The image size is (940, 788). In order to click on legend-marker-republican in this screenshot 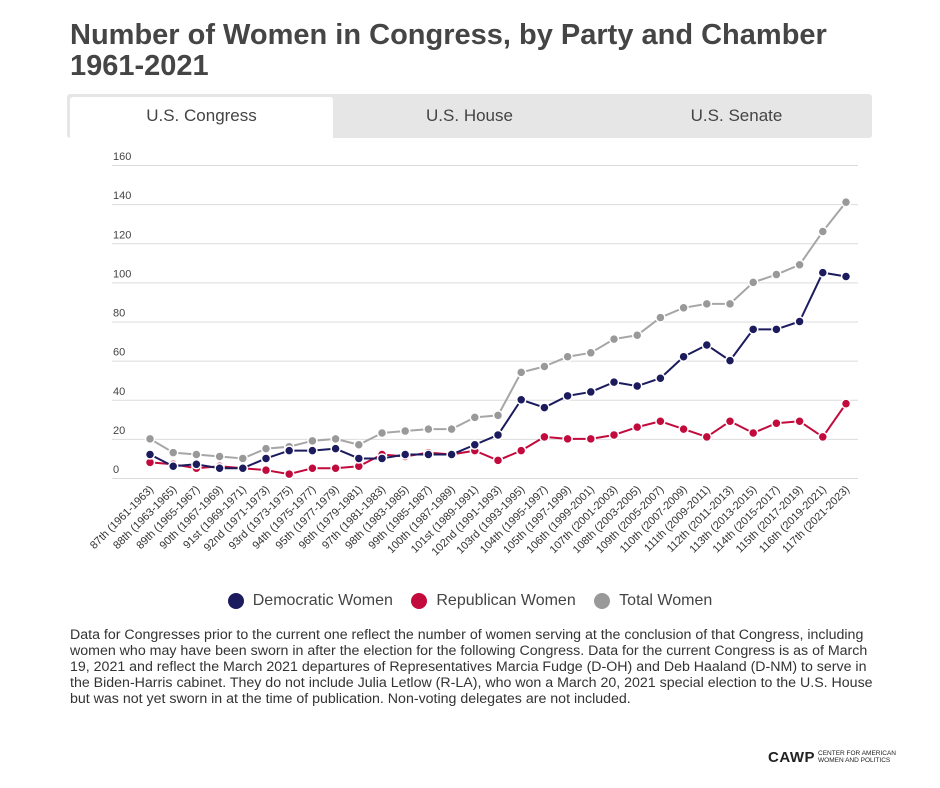, I will do `click(419, 601)`.